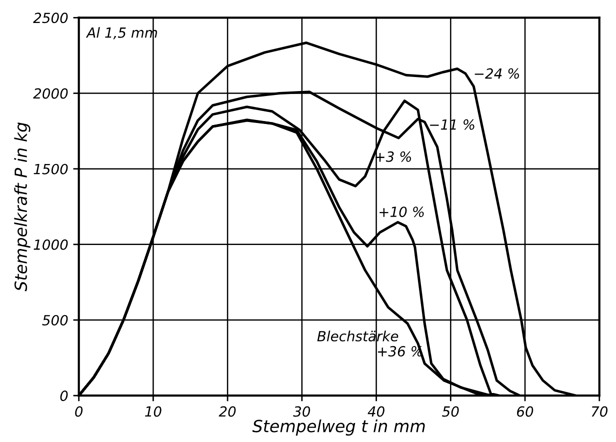 This screenshot has width=616, height=442. I want to click on x-tick-label: 40, so click(376, 411).